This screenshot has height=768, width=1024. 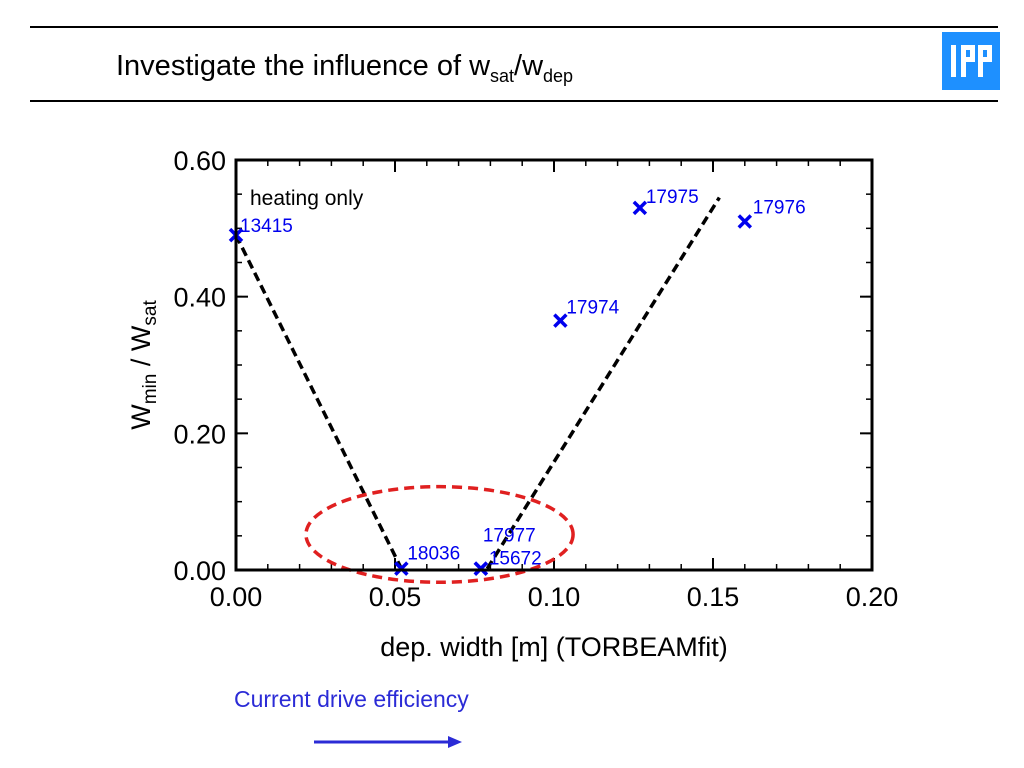 What do you see at coordinates (872, 597) in the screenshot?
I see `x-tick-label: 0.20` at bounding box center [872, 597].